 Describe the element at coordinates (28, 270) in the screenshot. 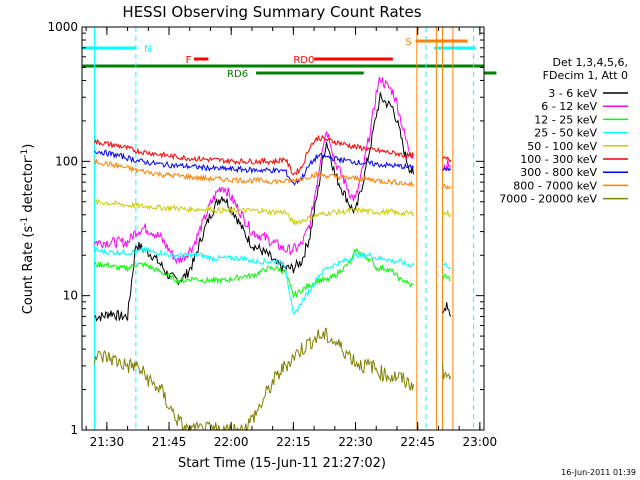

I see `y-axis-label-part: Count Rate (s` at that location.